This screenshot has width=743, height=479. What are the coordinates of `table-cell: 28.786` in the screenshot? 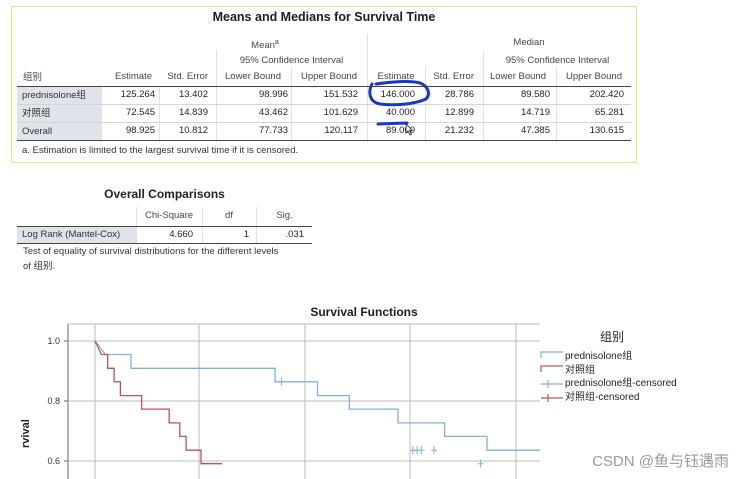 It's located at (459, 94).